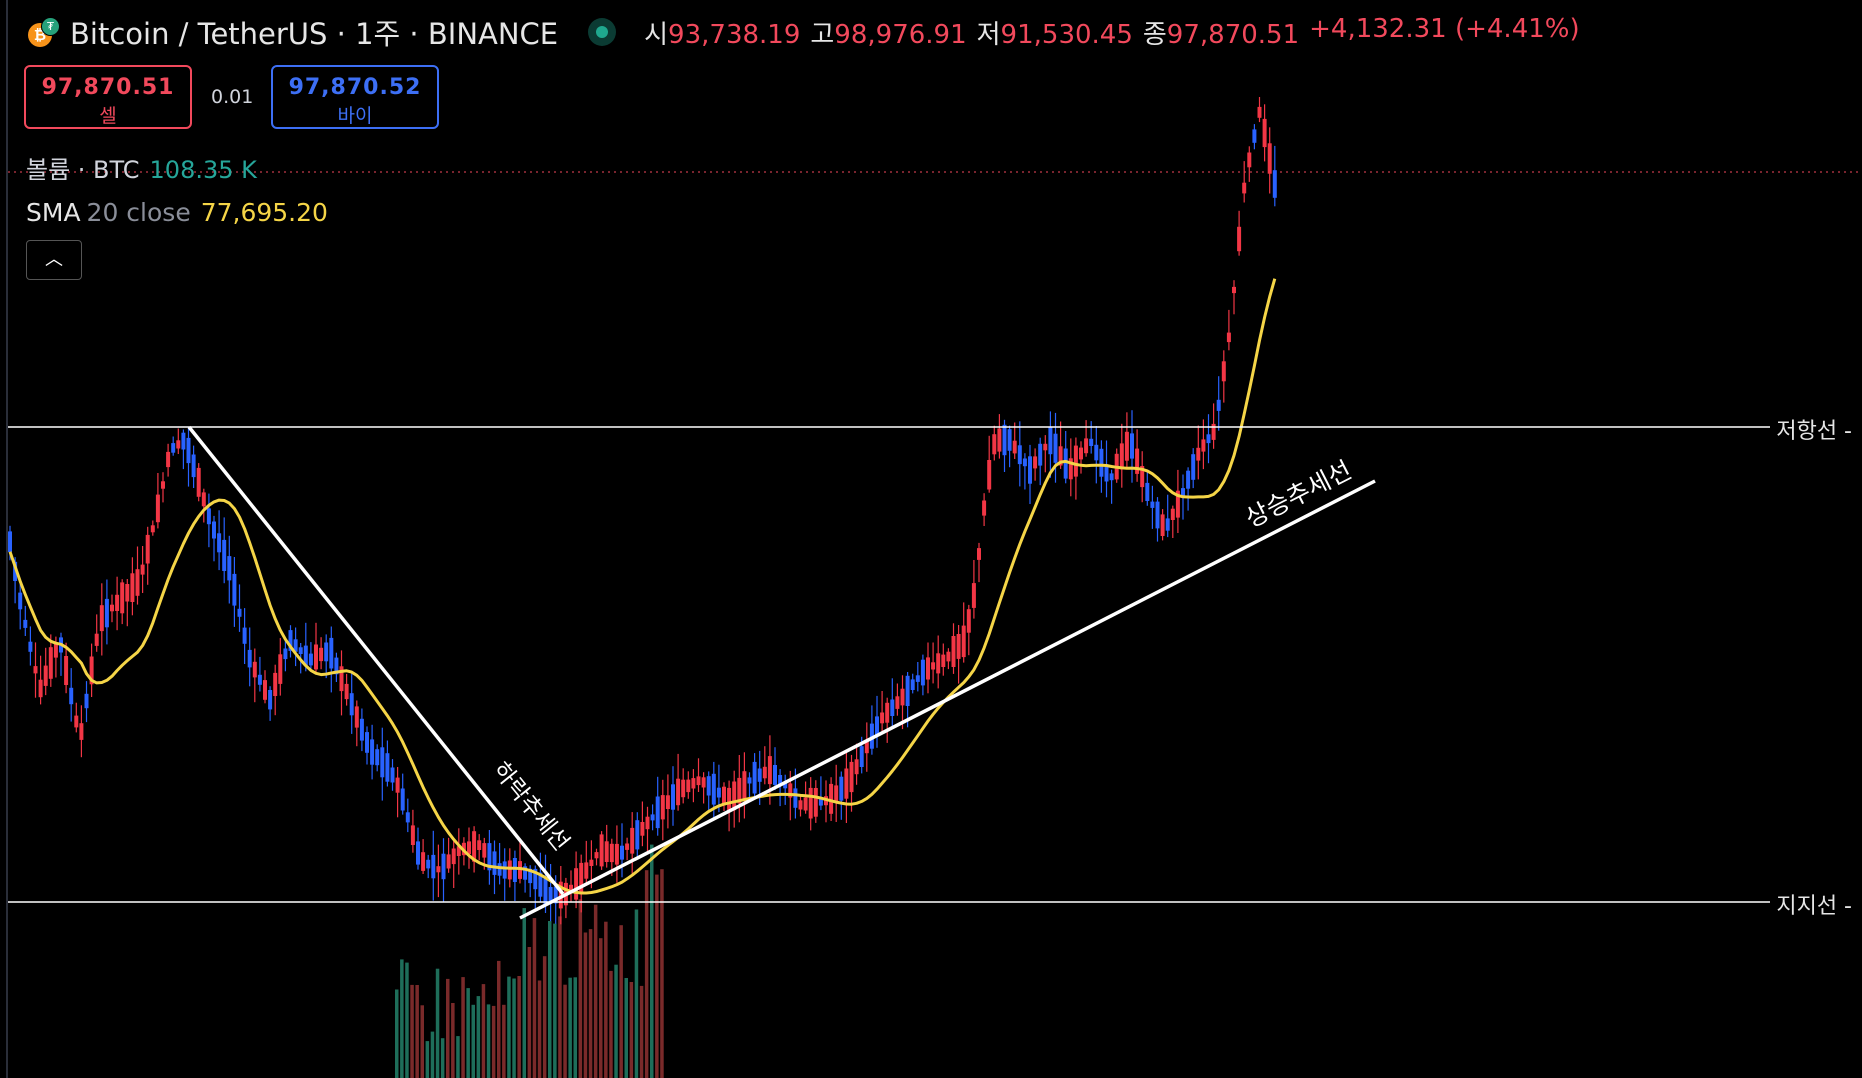 The image size is (1862, 1078). What do you see at coordinates (203, 170) in the screenshot?
I see `volume-value: 108.35 K` at bounding box center [203, 170].